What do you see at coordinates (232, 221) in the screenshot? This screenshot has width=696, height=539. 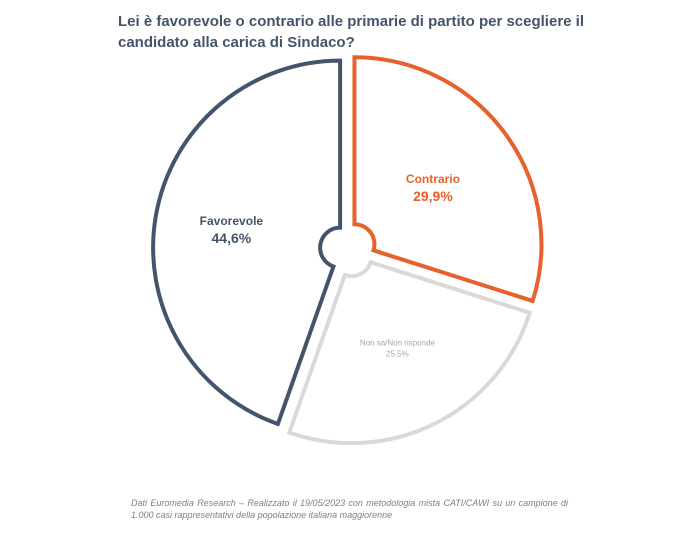 I see `slice-label: Favorevole` at bounding box center [232, 221].